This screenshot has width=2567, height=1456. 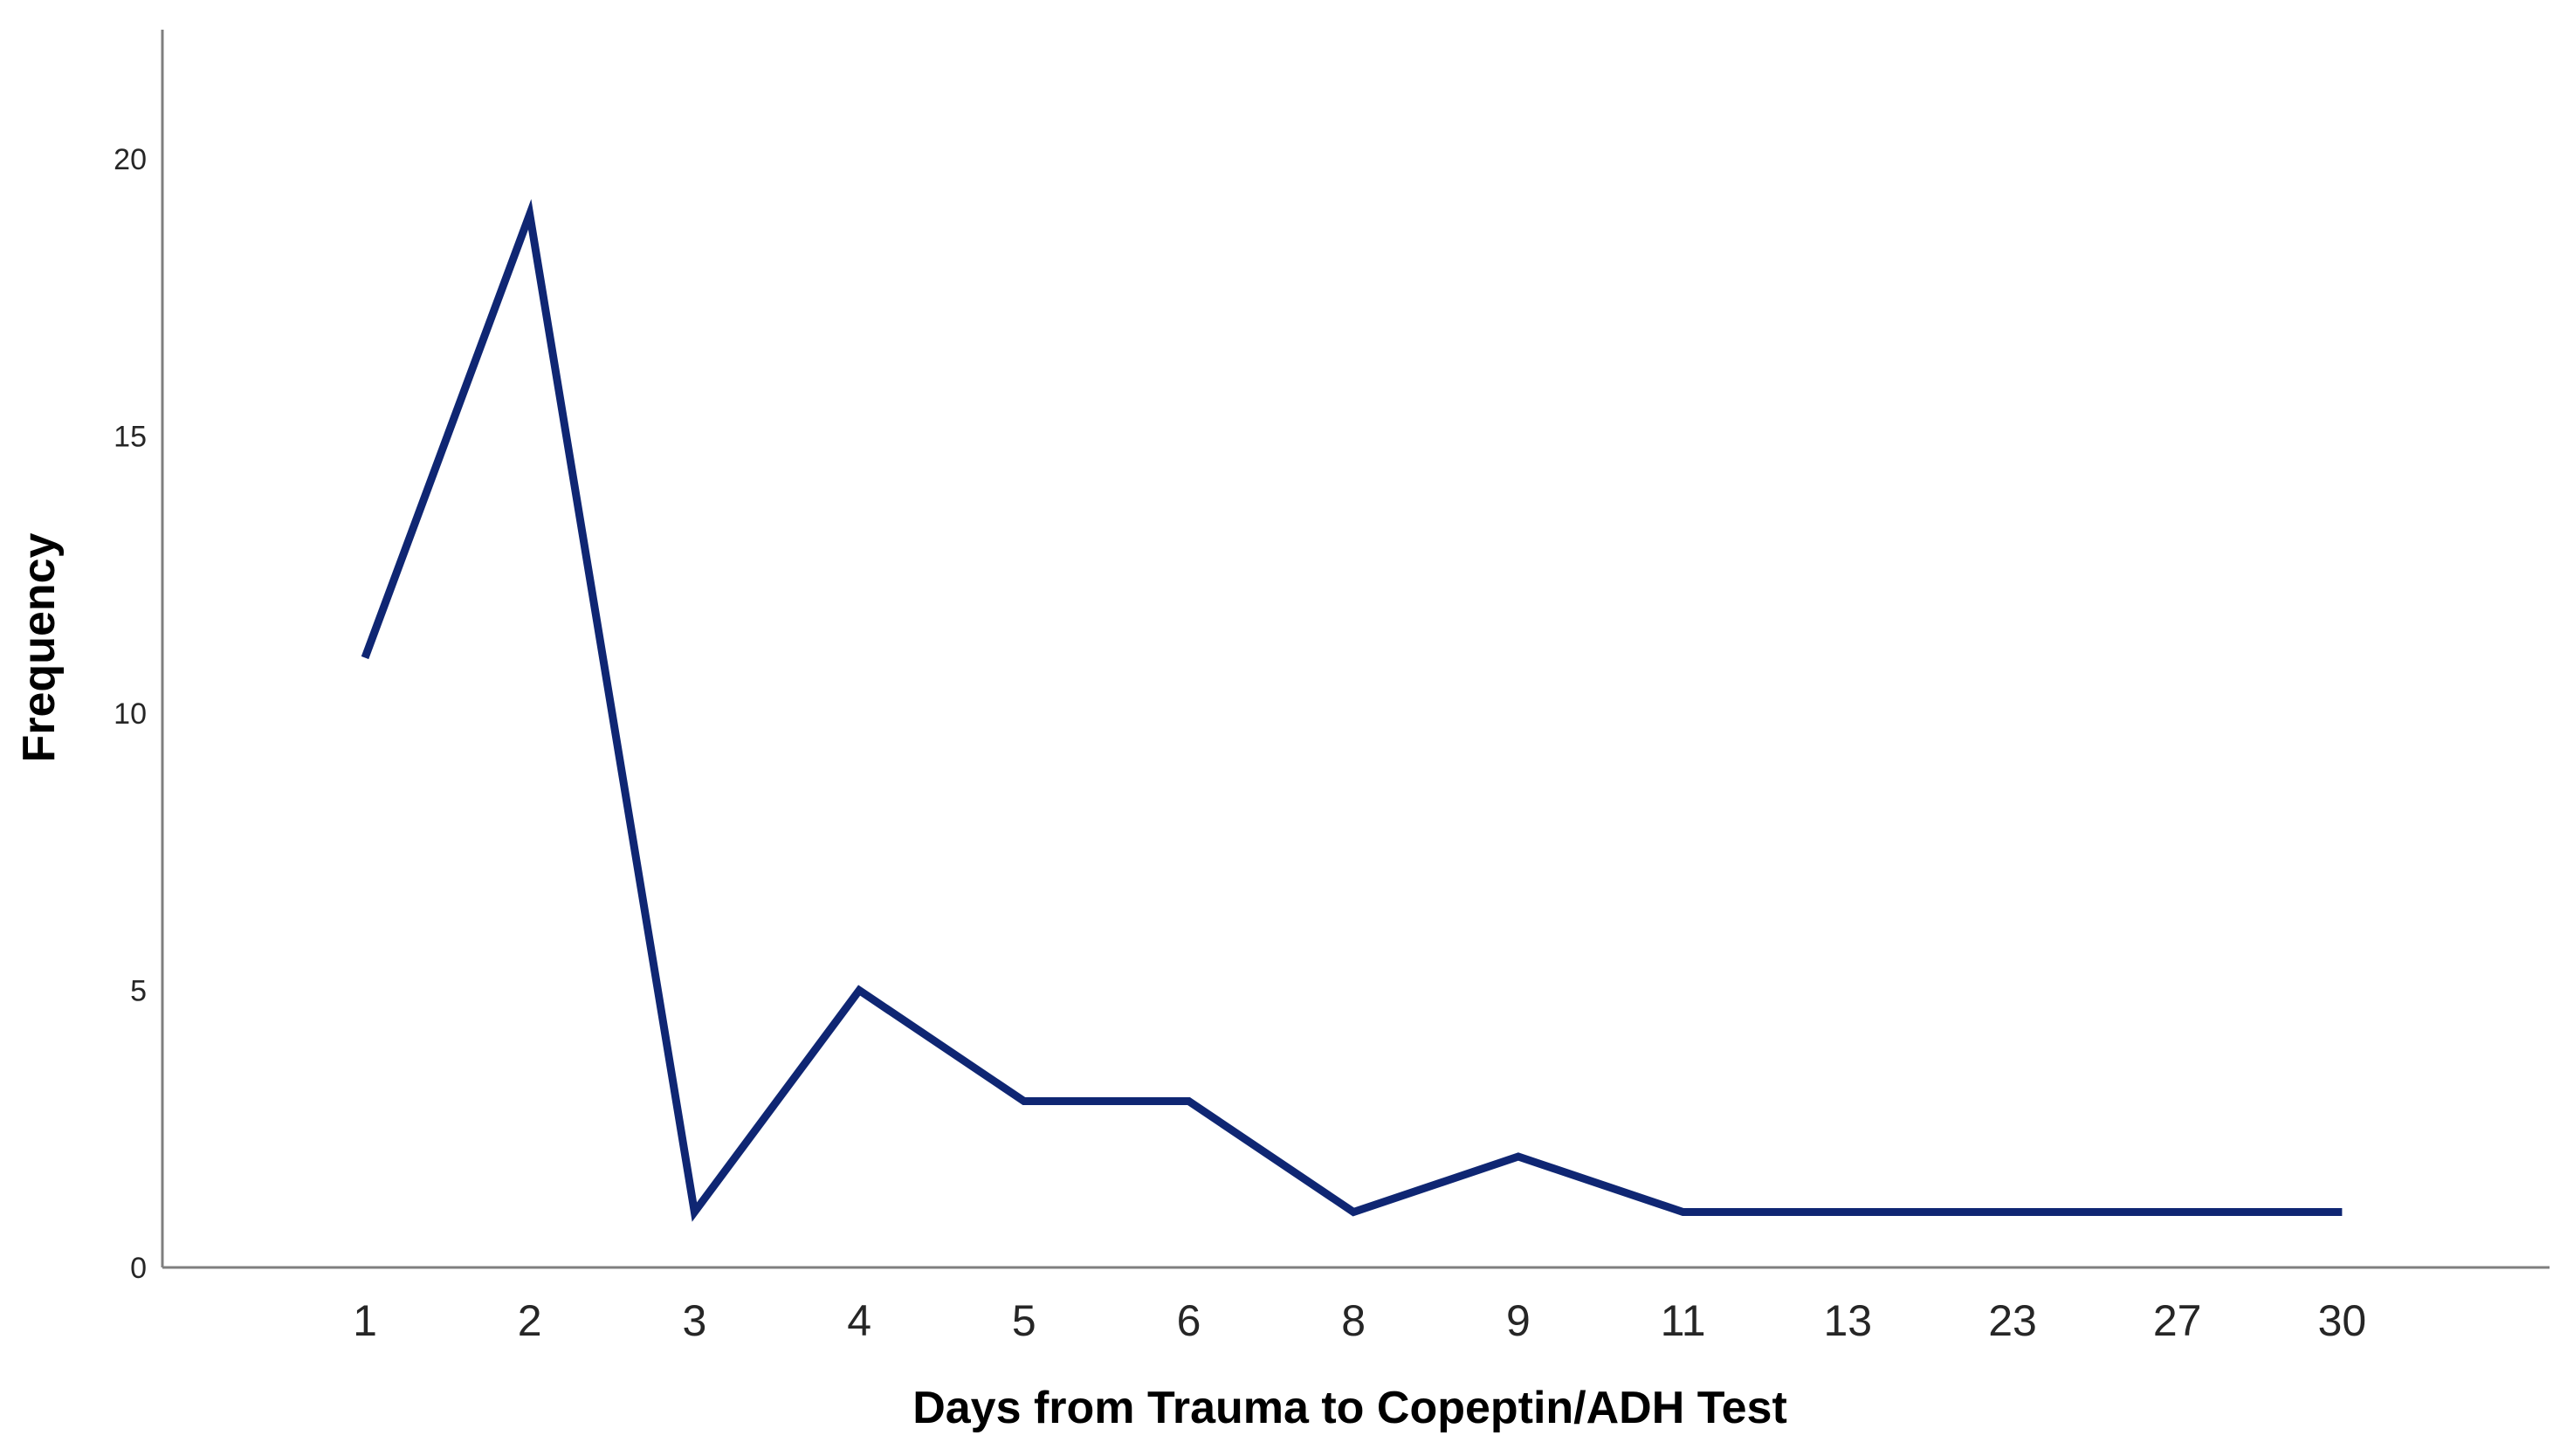 What do you see at coordinates (138, 1268) in the screenshot?
I see `y-tick-label: 0` at bounding box center [138, 1268].